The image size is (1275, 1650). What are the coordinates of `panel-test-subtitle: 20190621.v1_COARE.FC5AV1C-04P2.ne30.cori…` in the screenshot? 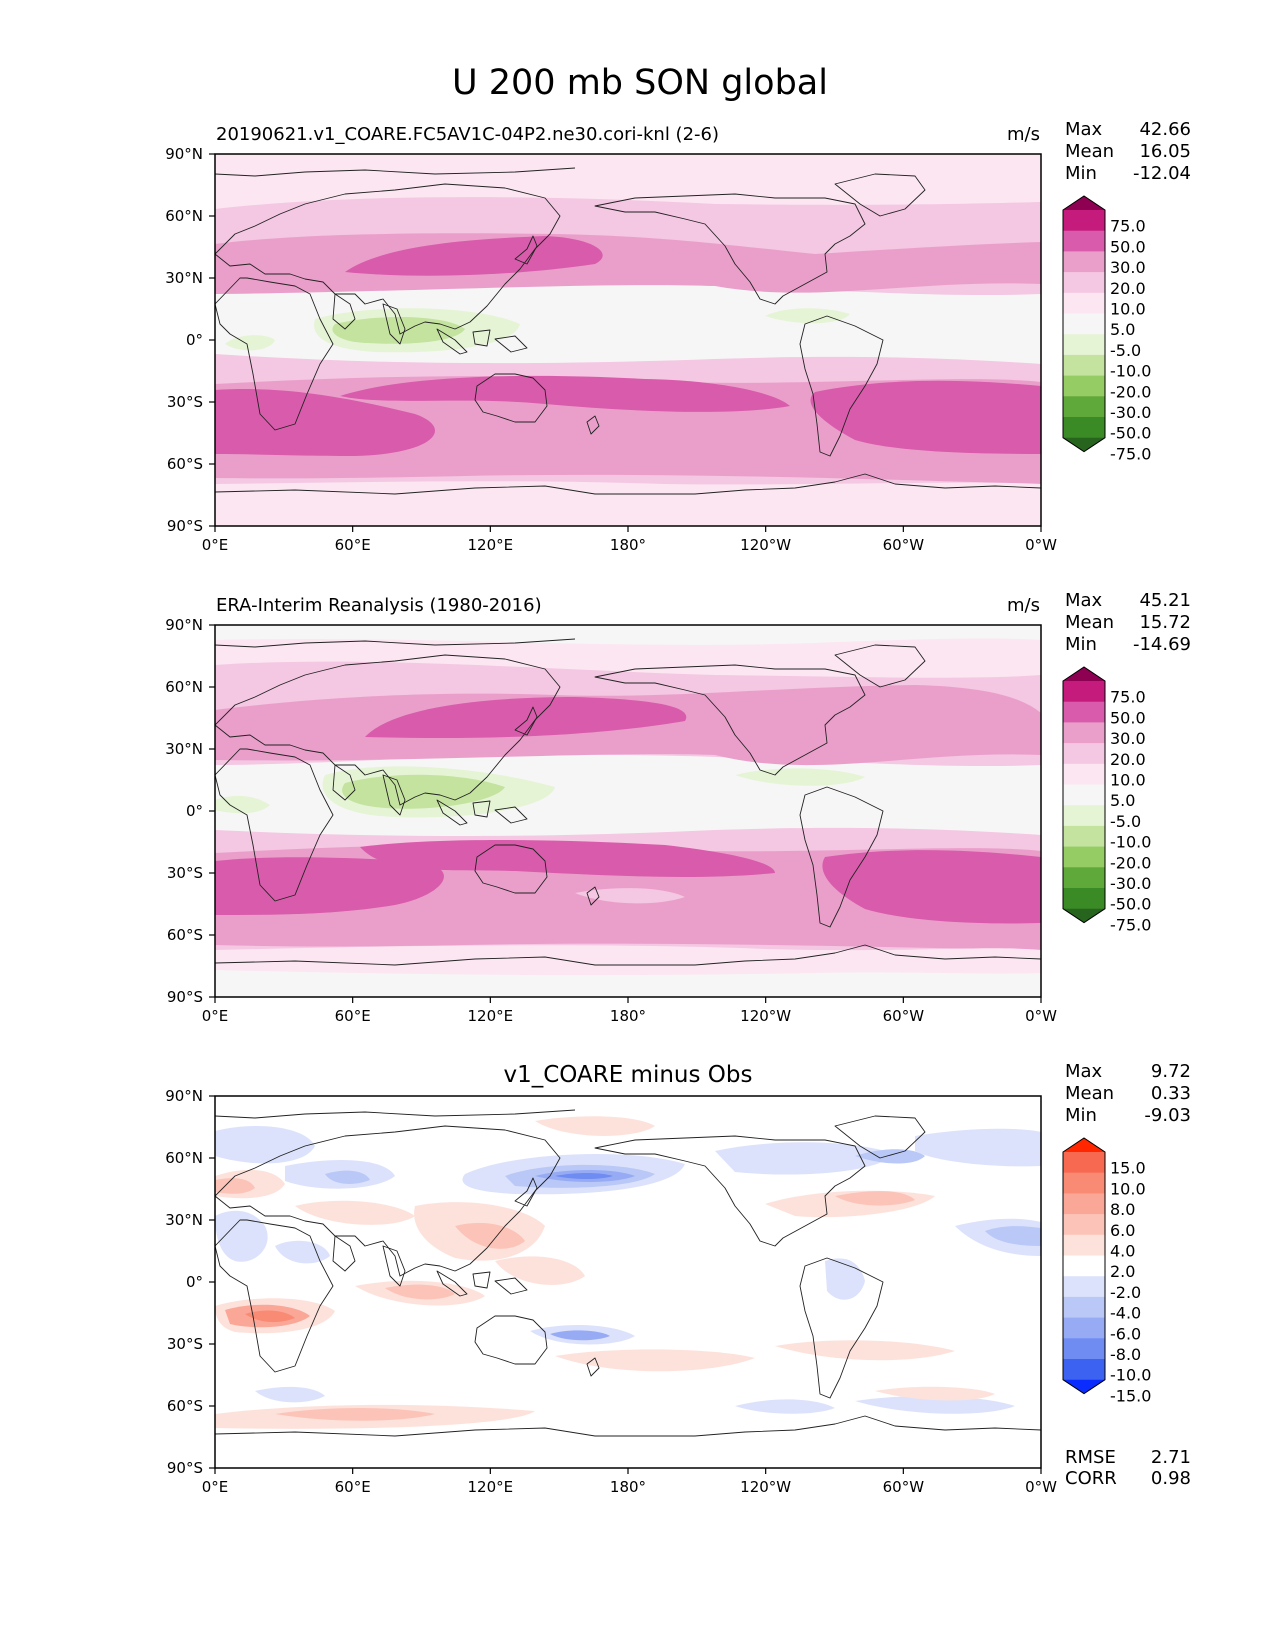 It's located at (467, 134).